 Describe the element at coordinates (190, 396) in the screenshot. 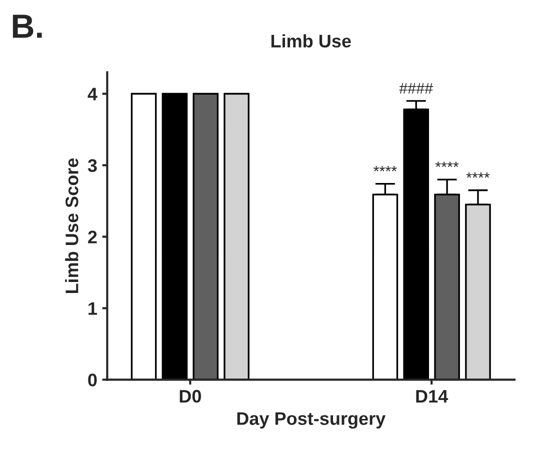

I see `x-tick-label: D0` at that location.